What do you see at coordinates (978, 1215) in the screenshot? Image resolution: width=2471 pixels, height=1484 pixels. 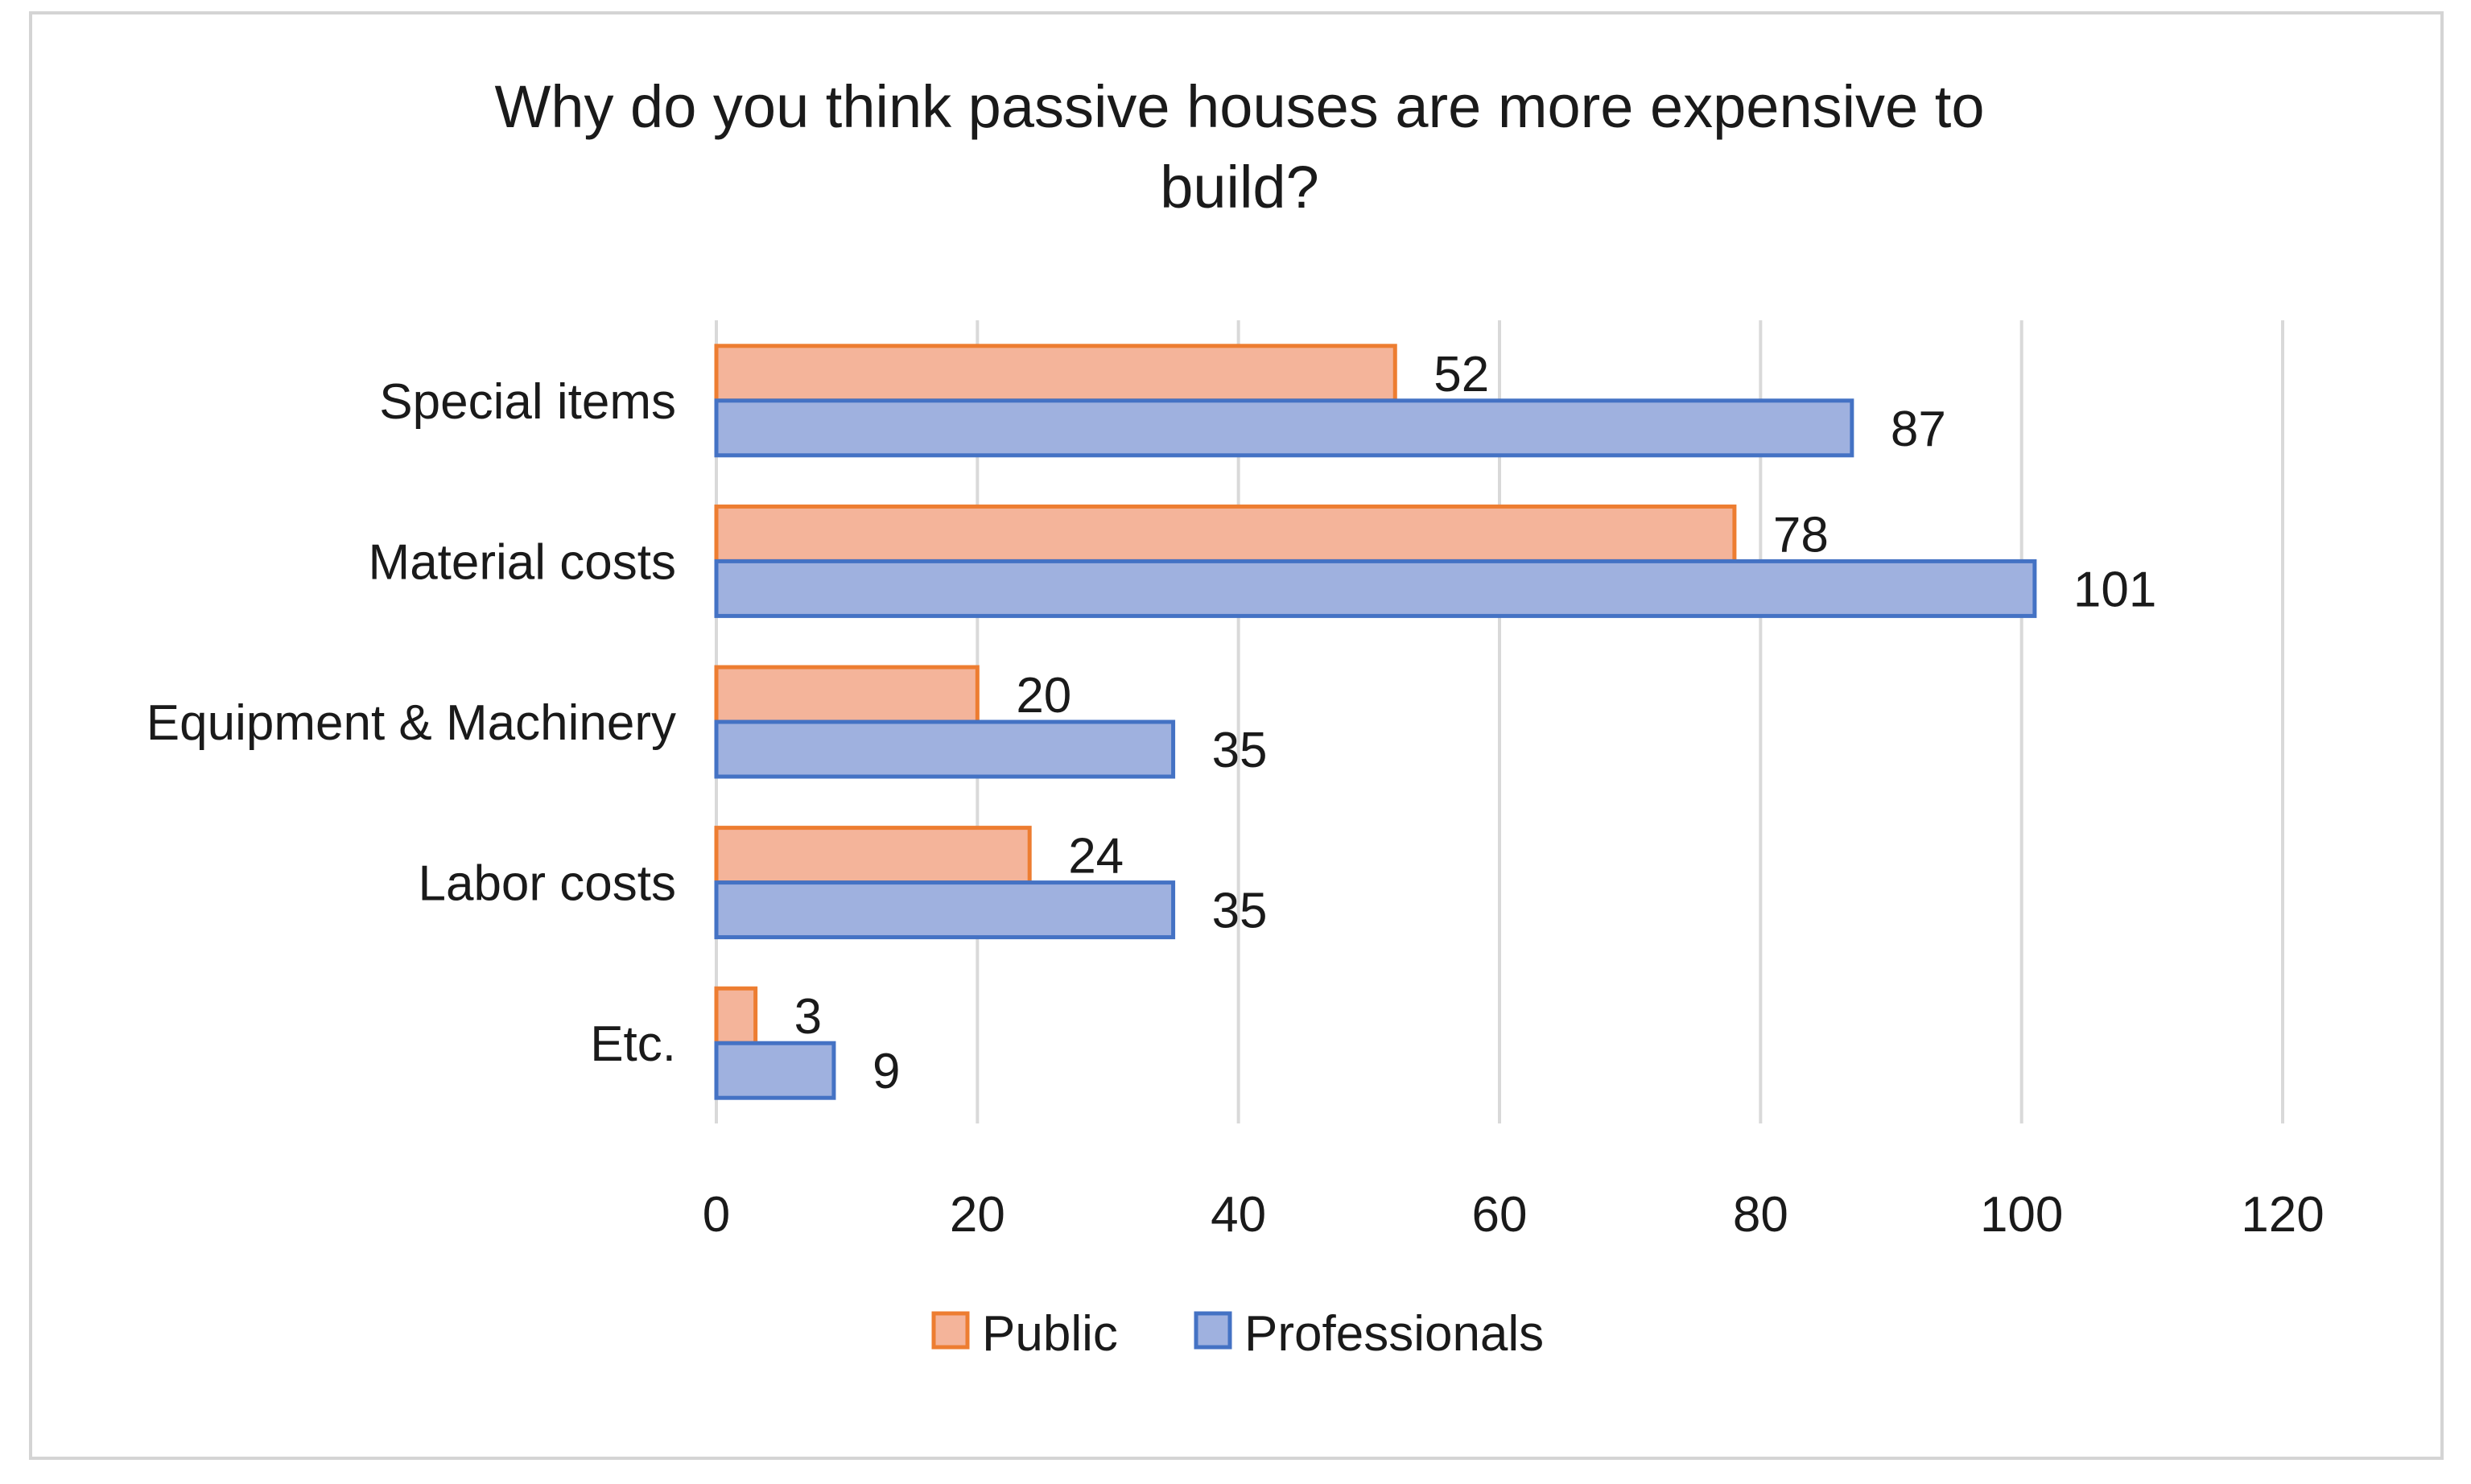 I see `x-tick-label: 20` at bounding box center [978, 1215].